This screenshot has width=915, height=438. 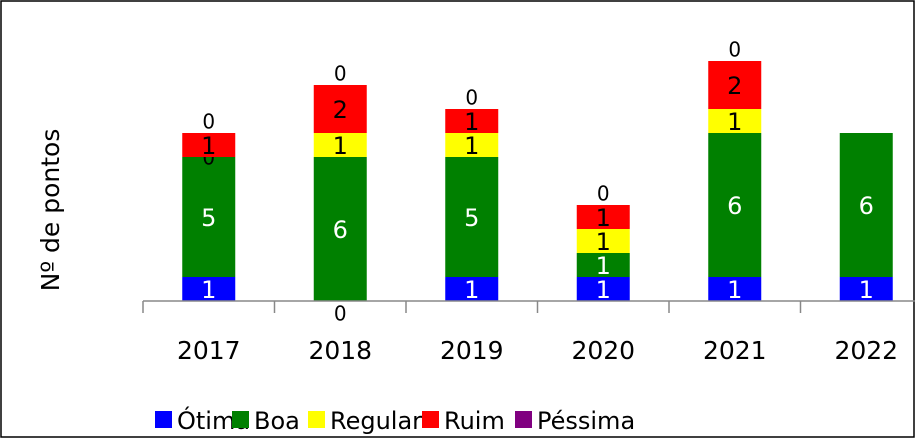 What do you see at coordinates (586, 421) in the screenshot?
I see `legend-label: Péssima` at bounding box center [586, 421].